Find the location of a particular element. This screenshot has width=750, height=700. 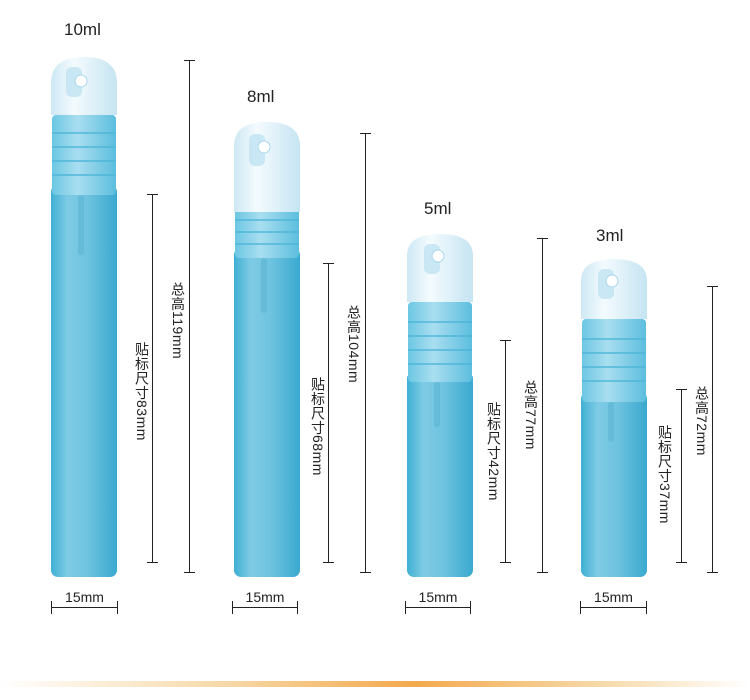

capacity-label: 3ml is located at coordinates (610, 235).